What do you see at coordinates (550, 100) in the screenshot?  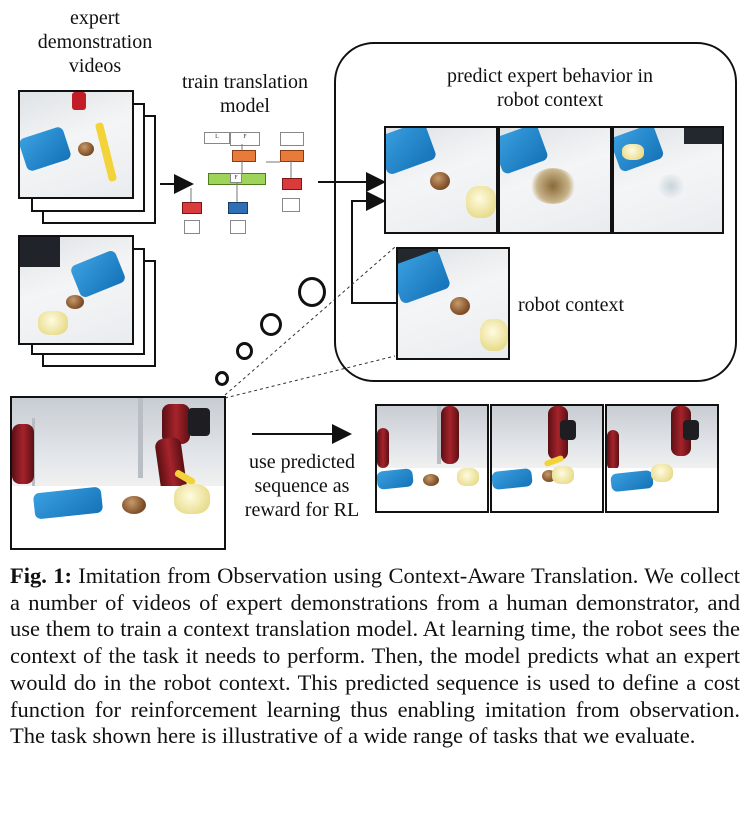 I see `predict-label-line2: robot context` at bounding box center [550, 100].